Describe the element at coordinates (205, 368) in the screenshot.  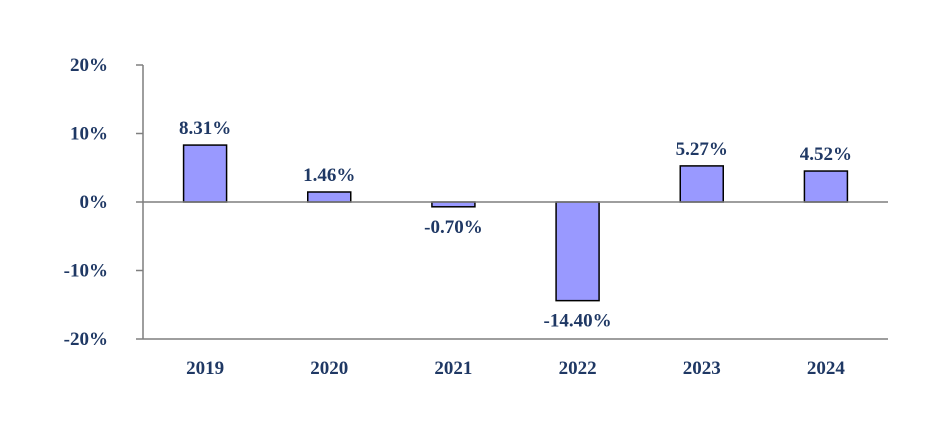
I see `x-category-label: 2019` at that location.